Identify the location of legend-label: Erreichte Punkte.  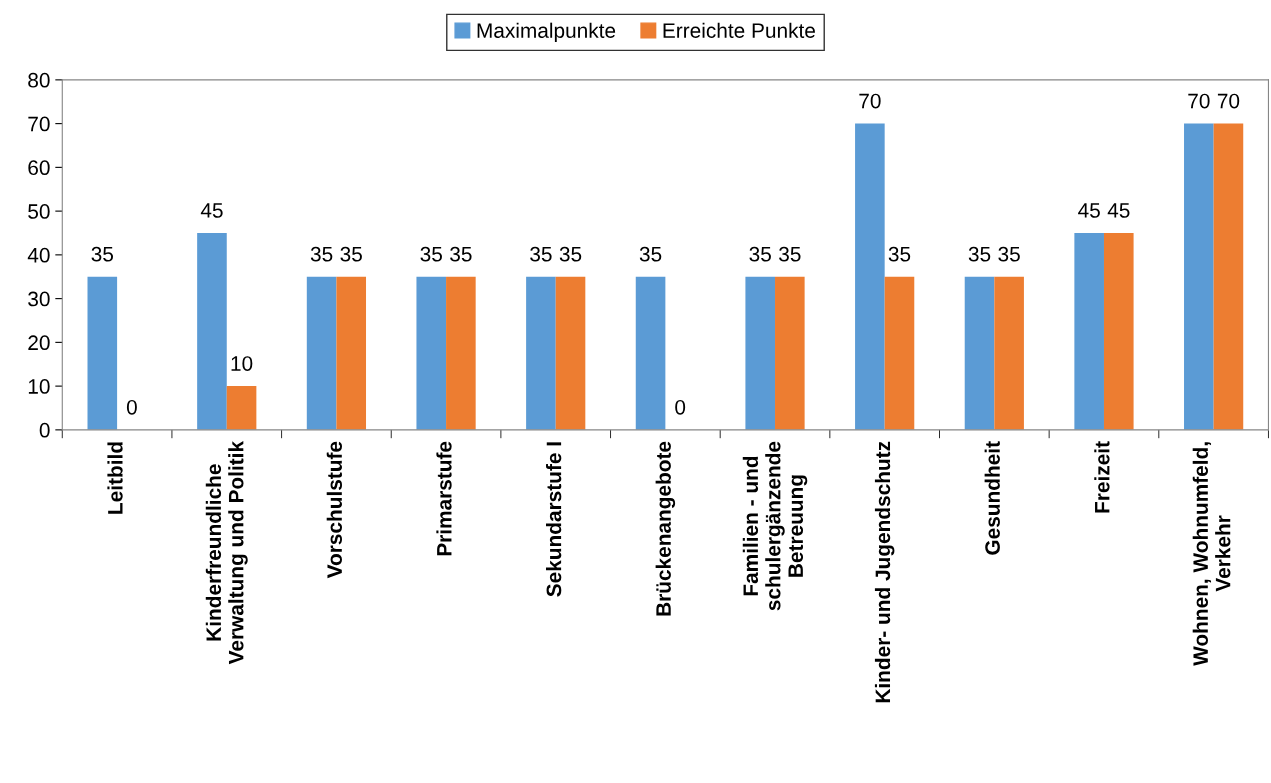
(739, 30).